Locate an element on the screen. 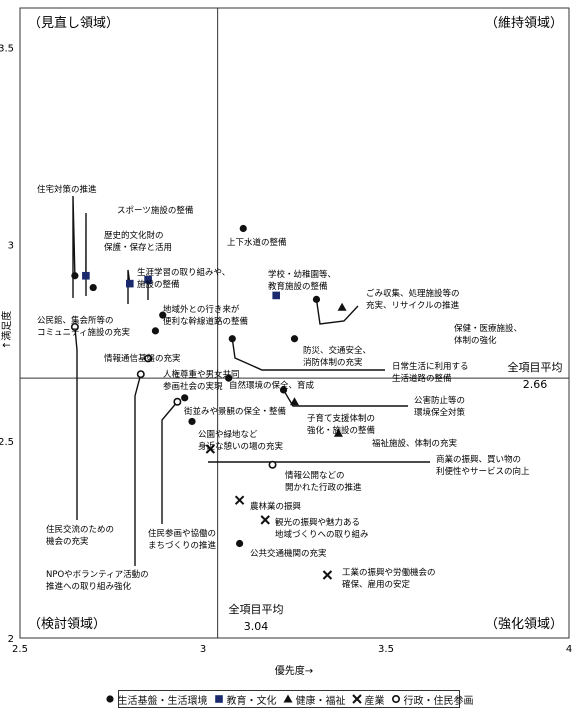  legend-label: 生活基盤・生活環境 is located at coordinates (162, 701).